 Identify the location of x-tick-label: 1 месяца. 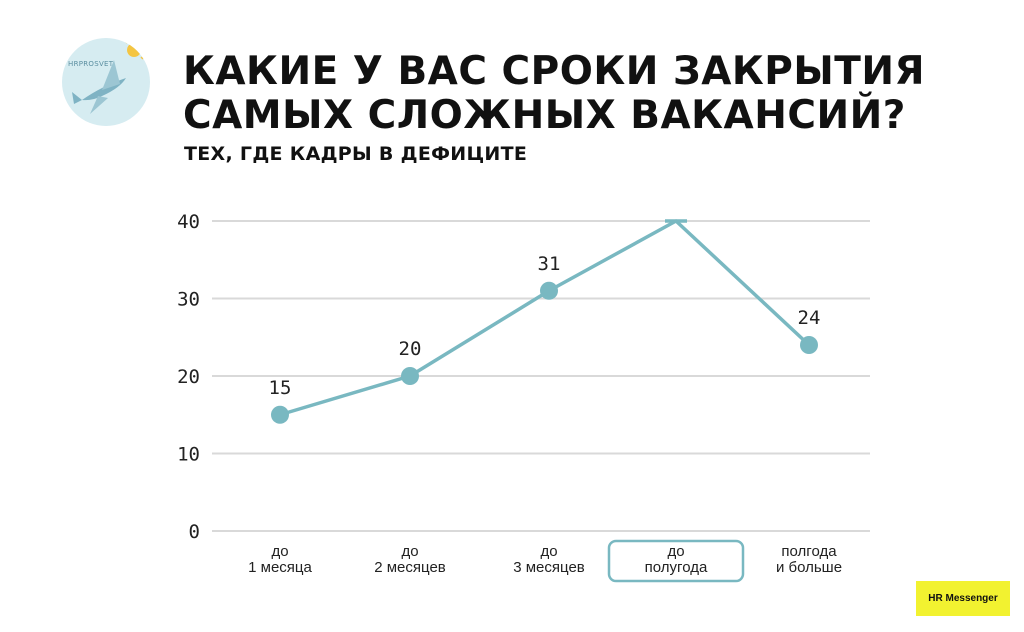
(280, 567).